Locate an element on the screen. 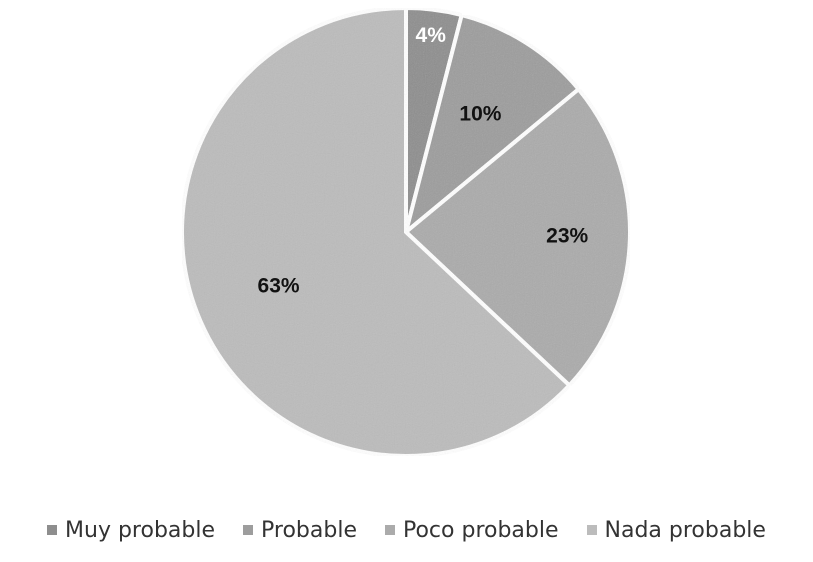 The width and height of the screenshot is (813, 562). data-label-poco-probable: 23% is located at coordinates (567, 236).